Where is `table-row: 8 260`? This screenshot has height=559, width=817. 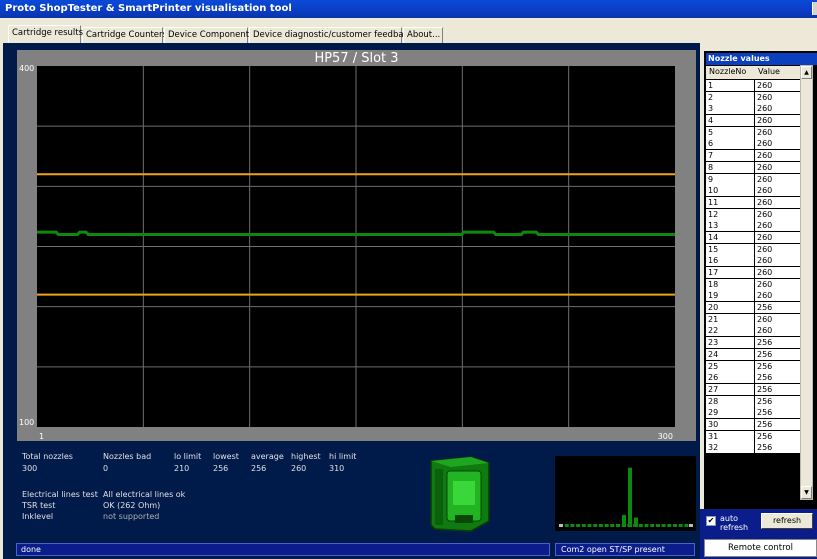
table-row: 8 260 is located at coordinates (753, 167).